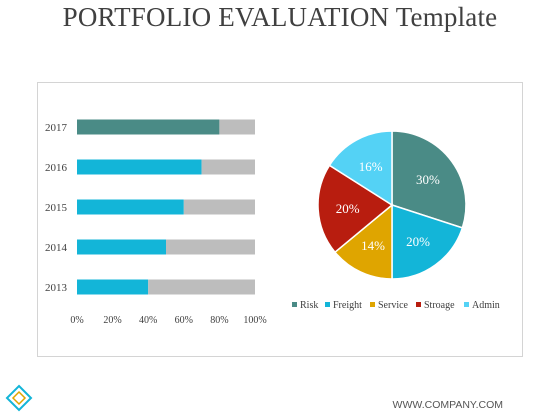  Describe the element at coordinates (184, 320) in the screenshot. I see `x-tick-label: 60%` at that location.